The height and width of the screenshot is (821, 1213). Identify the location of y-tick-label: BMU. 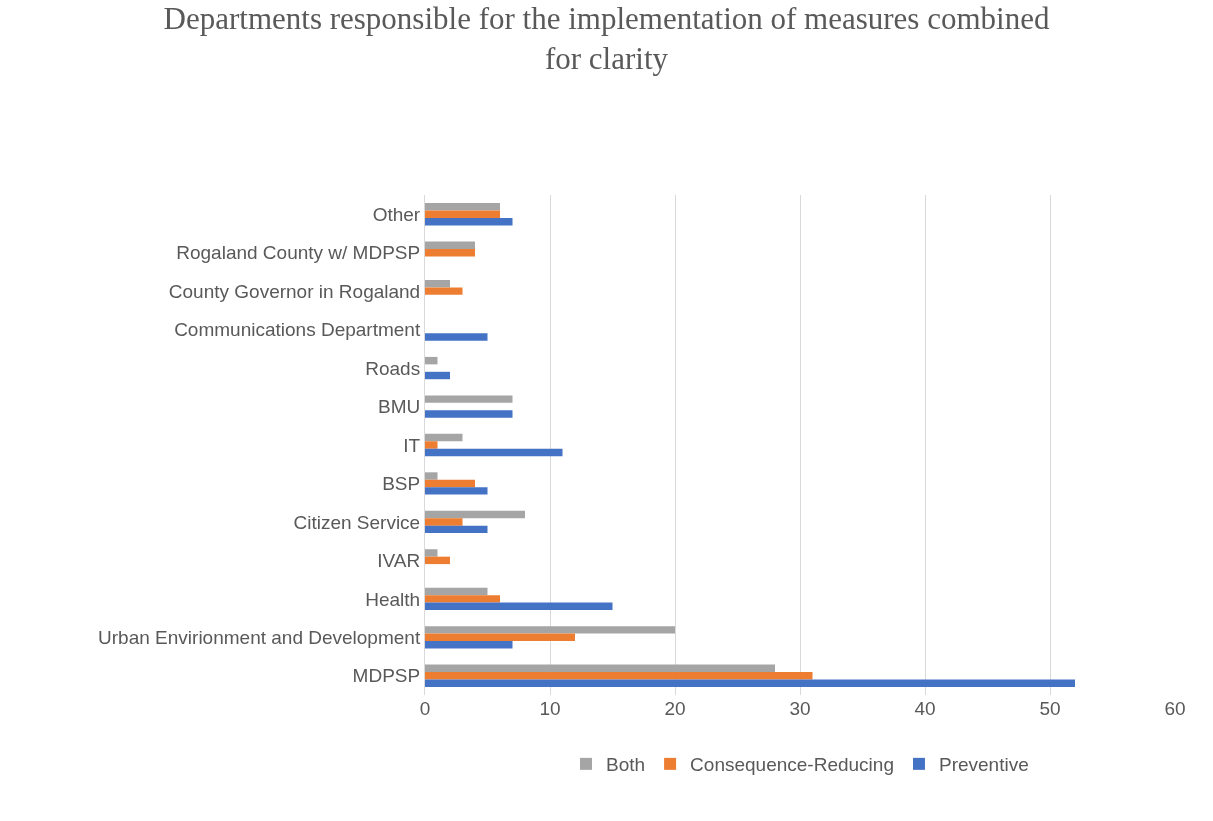
(399, 407).